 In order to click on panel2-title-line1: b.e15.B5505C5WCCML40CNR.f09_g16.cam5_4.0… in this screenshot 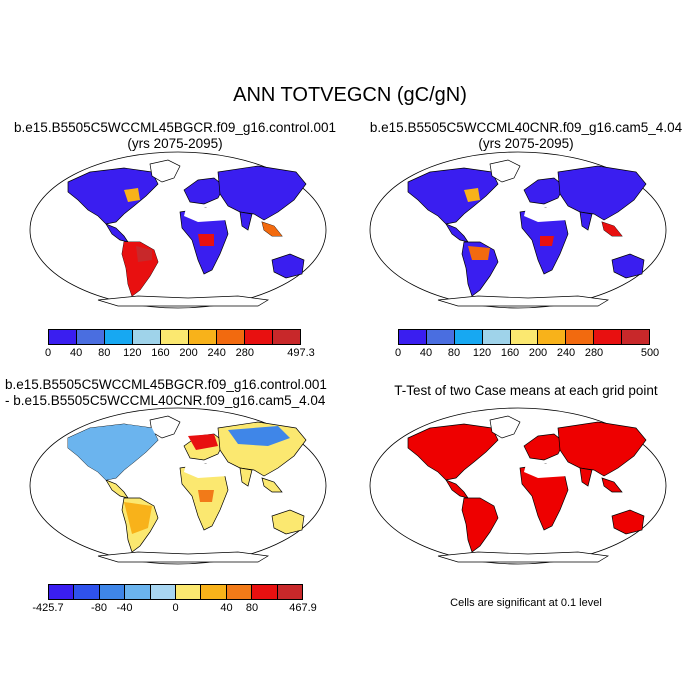, I will do `click(526, 127)`.